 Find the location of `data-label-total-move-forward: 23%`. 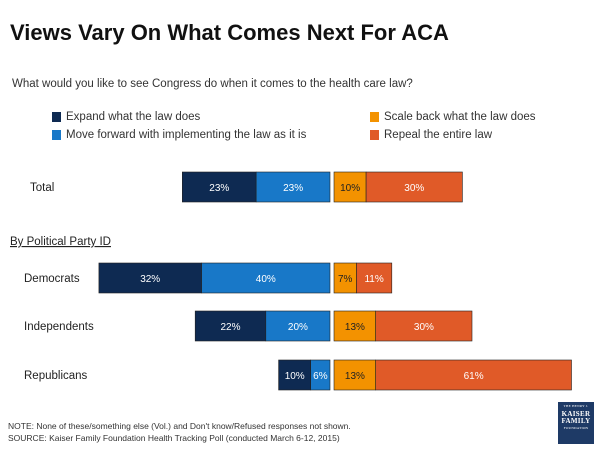

data-label-total-move-forward: 23% is located at coordinates (293, 188).